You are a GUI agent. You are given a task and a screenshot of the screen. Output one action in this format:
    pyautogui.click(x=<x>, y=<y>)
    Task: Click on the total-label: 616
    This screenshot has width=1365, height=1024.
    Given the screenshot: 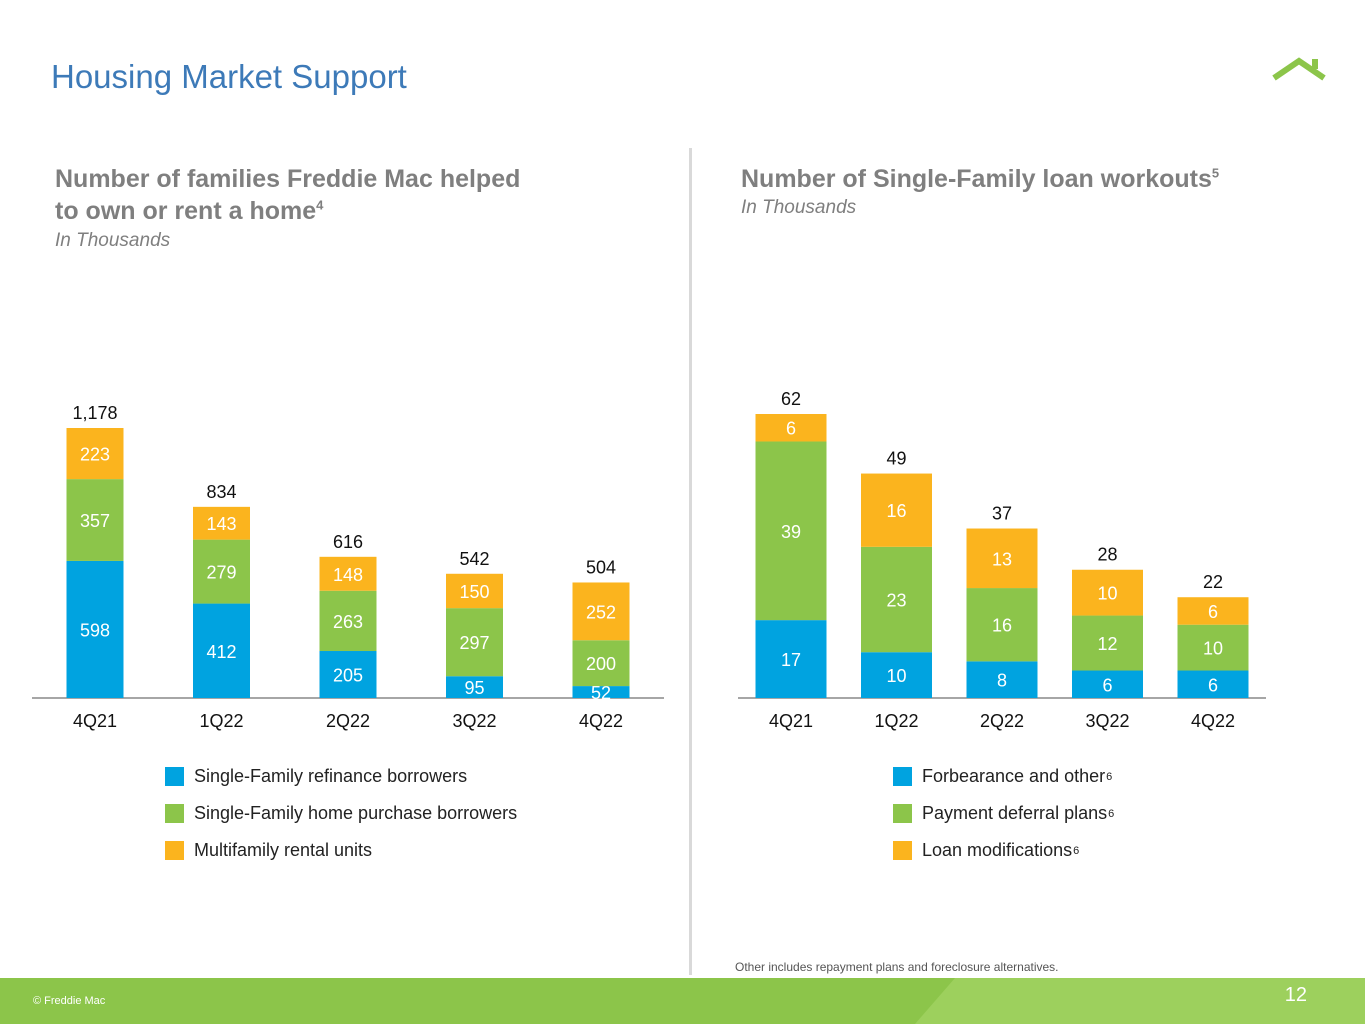 What is the action you would take?
    pyautogui.click(x=348, y=542)
    